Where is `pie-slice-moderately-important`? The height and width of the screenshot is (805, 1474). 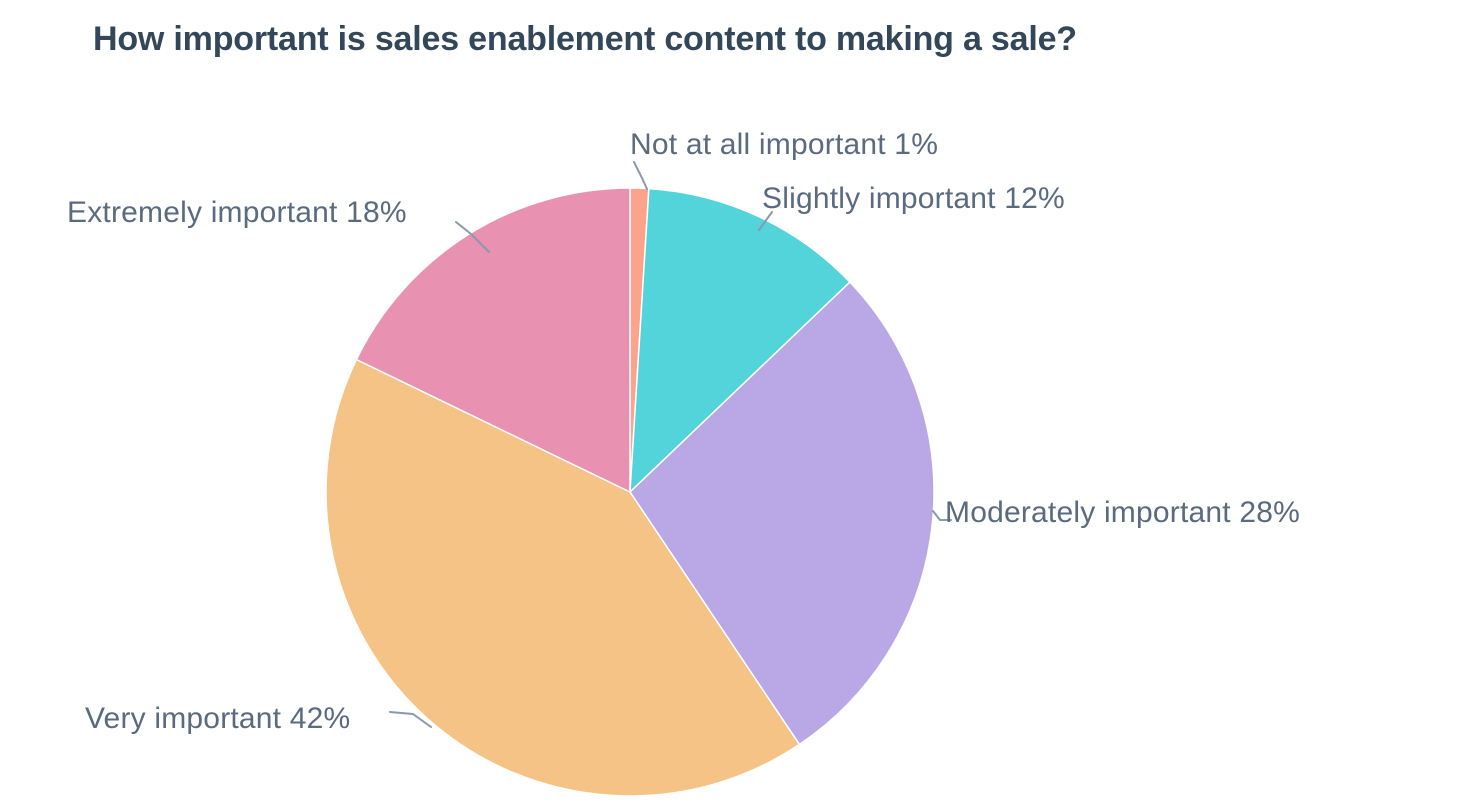 pie-slice-moderately-important is located at coordinates (782, 513).